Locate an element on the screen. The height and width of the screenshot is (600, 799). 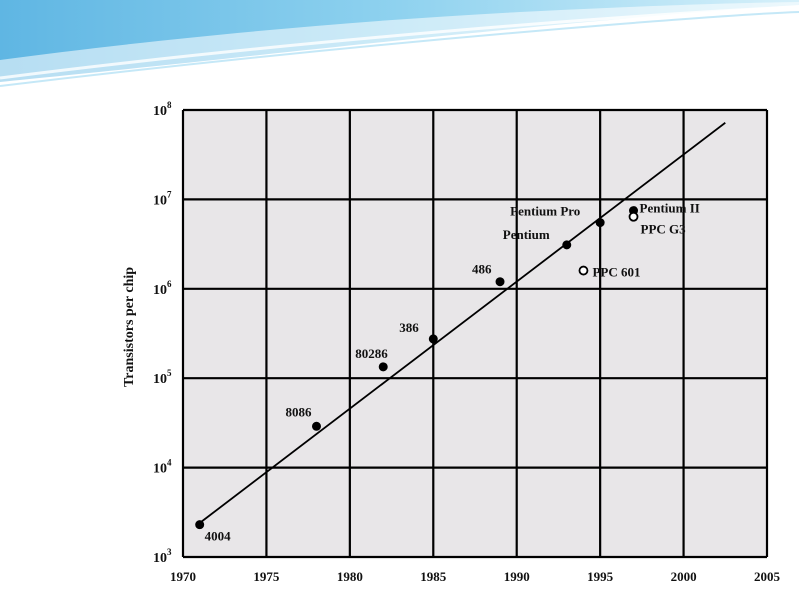
data-point-label: Pentium II is located at coordinates (670, 208).